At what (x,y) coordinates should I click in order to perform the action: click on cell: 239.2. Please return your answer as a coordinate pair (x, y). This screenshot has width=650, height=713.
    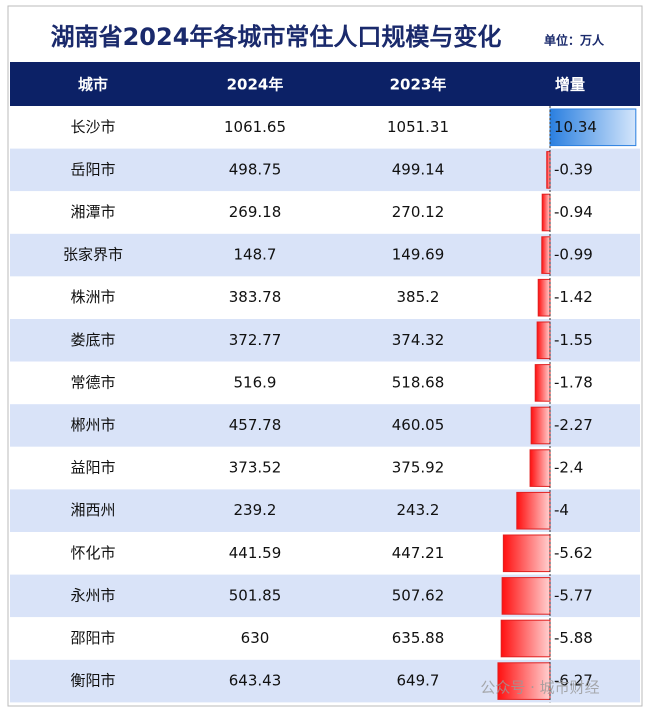
    Looking at the image, I should click on (255, 510).